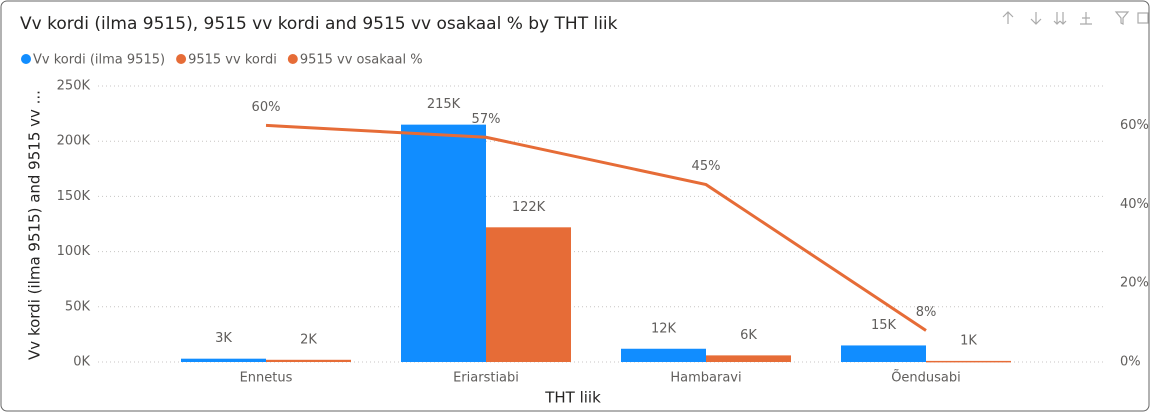 The height and width of the screenshot is (414, 1150). I want to click on x-tick-label: Ennetus, so click(266, 378).